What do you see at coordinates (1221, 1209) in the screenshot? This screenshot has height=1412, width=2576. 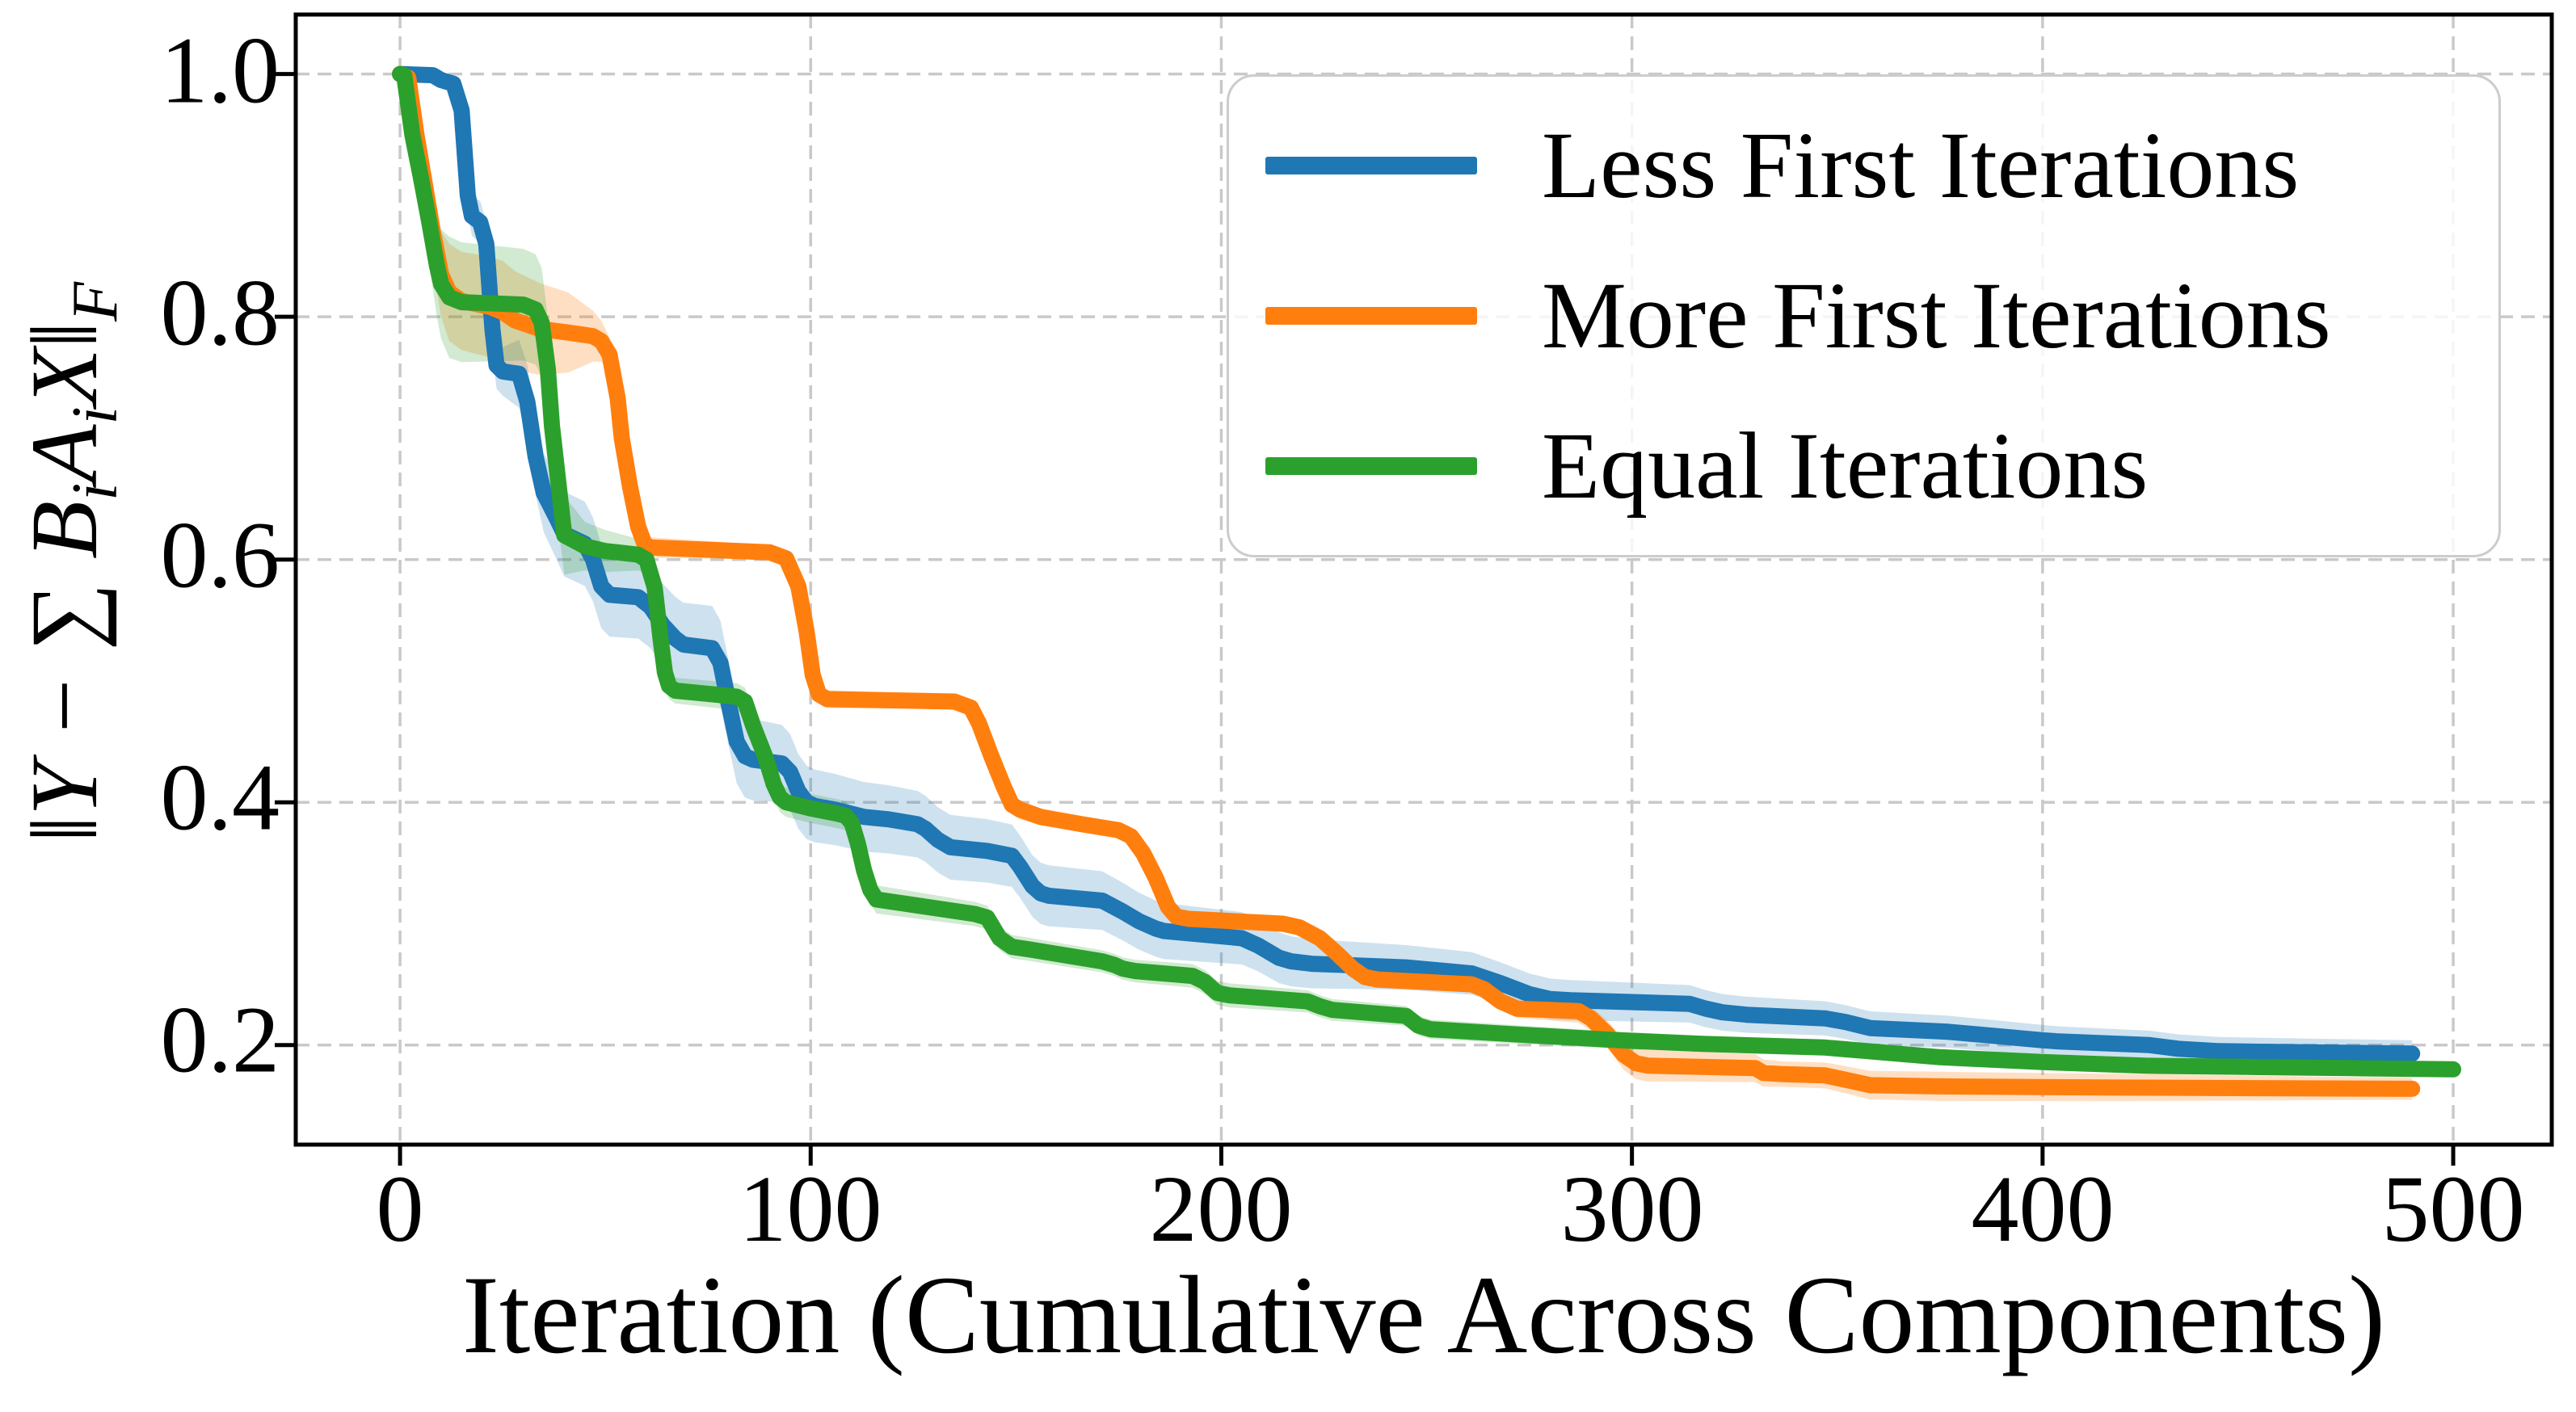 I see `x-tick-label-200: 200` at bounding box center [1221, 1209].